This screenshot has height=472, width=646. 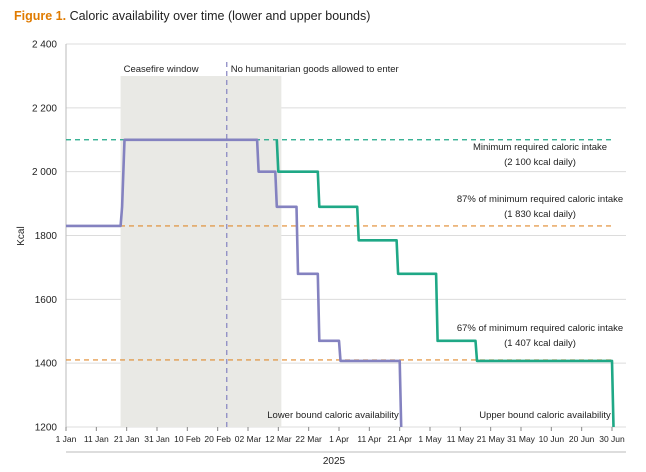 What do you see at coordinates (540, 343) in the screenshot?
I see `ref-label-67-percent: (1 407 kcal daily)` at bounding box center [540, 343].